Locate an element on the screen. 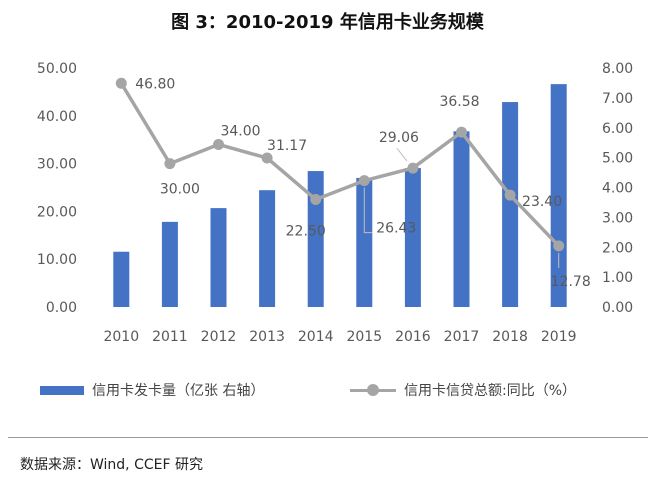 This screenshot has height=491, width=655. yoy-point-2015 is located at coordinates (364, 181).